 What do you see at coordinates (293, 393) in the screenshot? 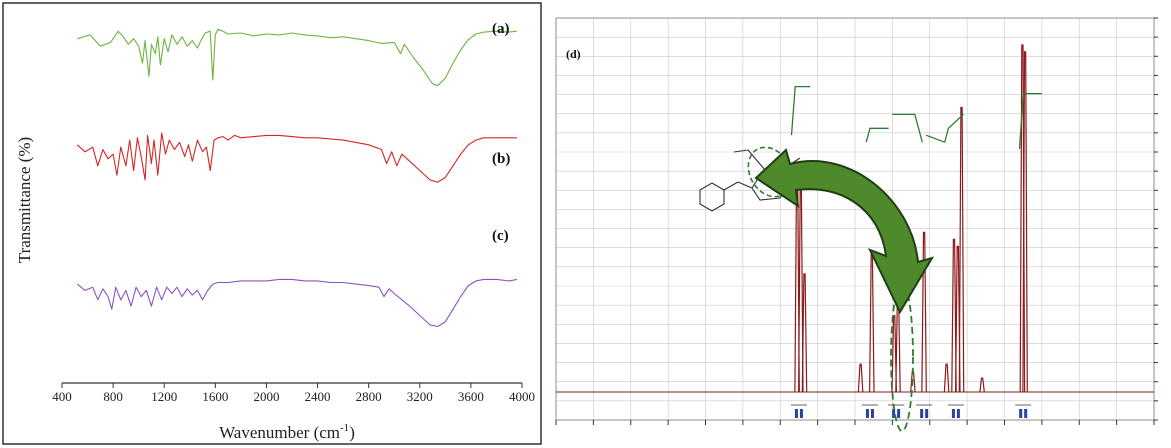
I see `ir-x-ticks: 400 800 1200 1600 2000 2400 2800 3200 3600 4000` at bounding box center [293, 393].